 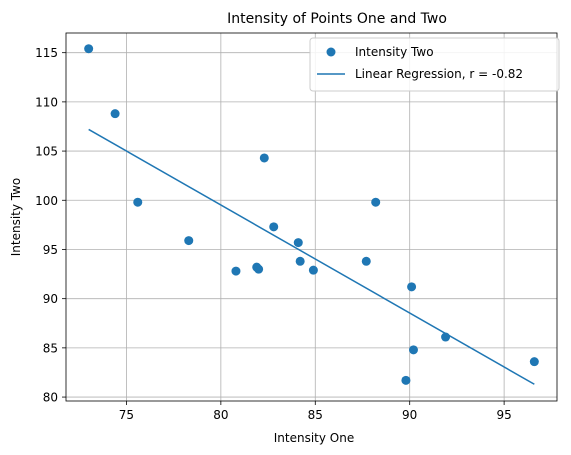 I want to click on y-tick-label: 100, so click(x=46, y=201).